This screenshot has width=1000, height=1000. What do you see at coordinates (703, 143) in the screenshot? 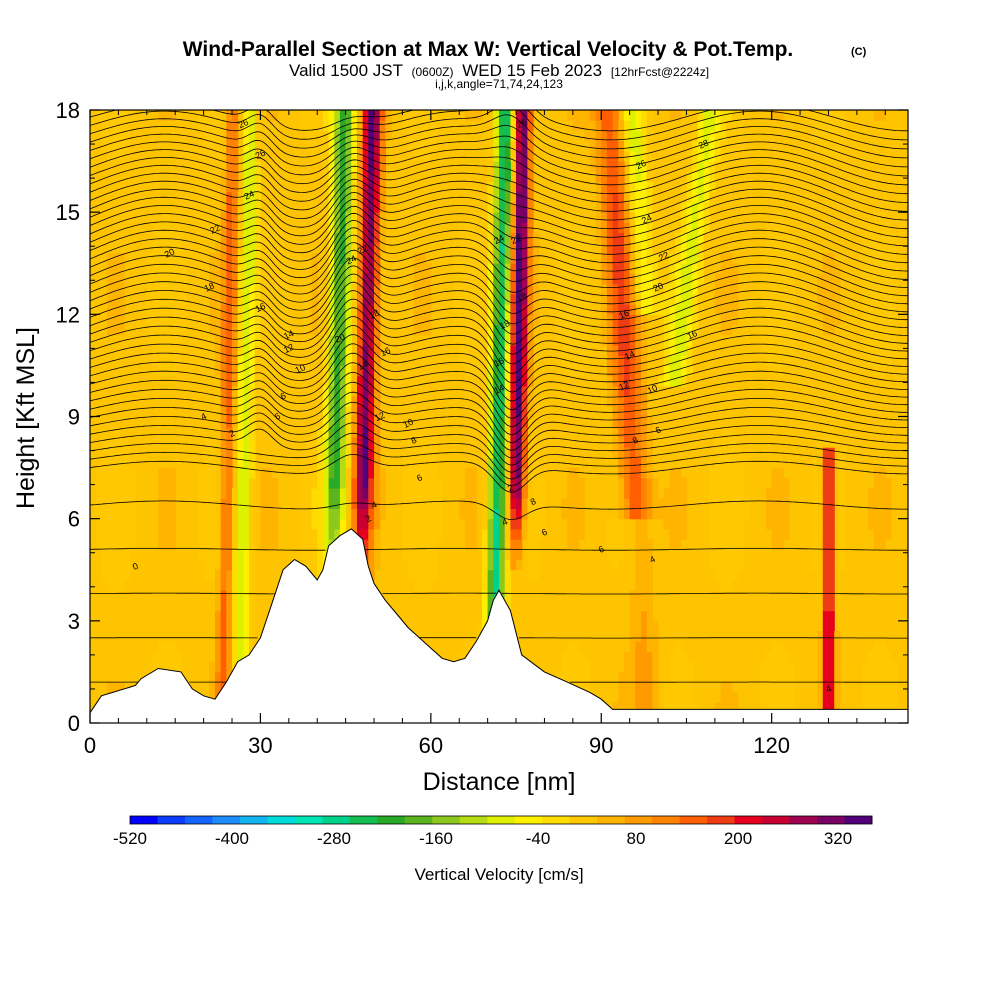
I see `contour-label: 28` at bounding box center [703, 143].